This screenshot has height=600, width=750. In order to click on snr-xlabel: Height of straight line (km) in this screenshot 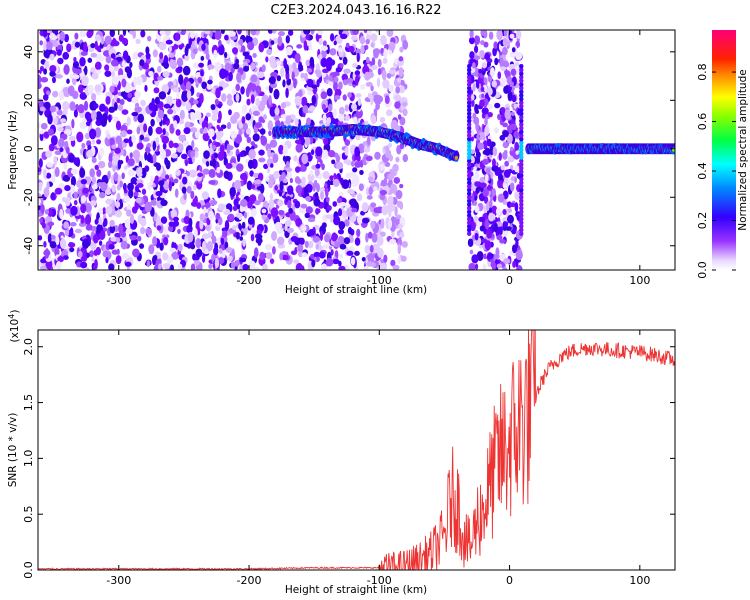, I will do `click(356, 590)`.